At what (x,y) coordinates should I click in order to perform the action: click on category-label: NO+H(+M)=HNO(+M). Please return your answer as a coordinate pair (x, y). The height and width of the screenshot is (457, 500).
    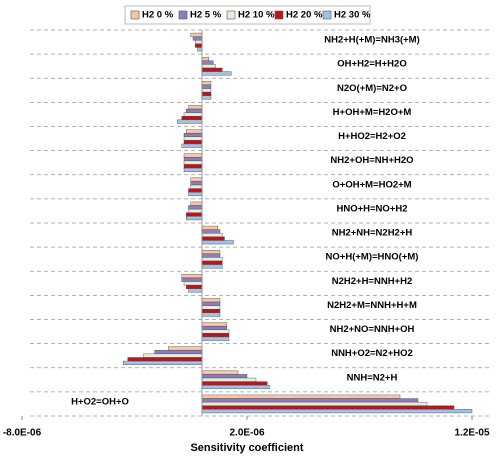
    Looking at the image, I should click on (372, 257).